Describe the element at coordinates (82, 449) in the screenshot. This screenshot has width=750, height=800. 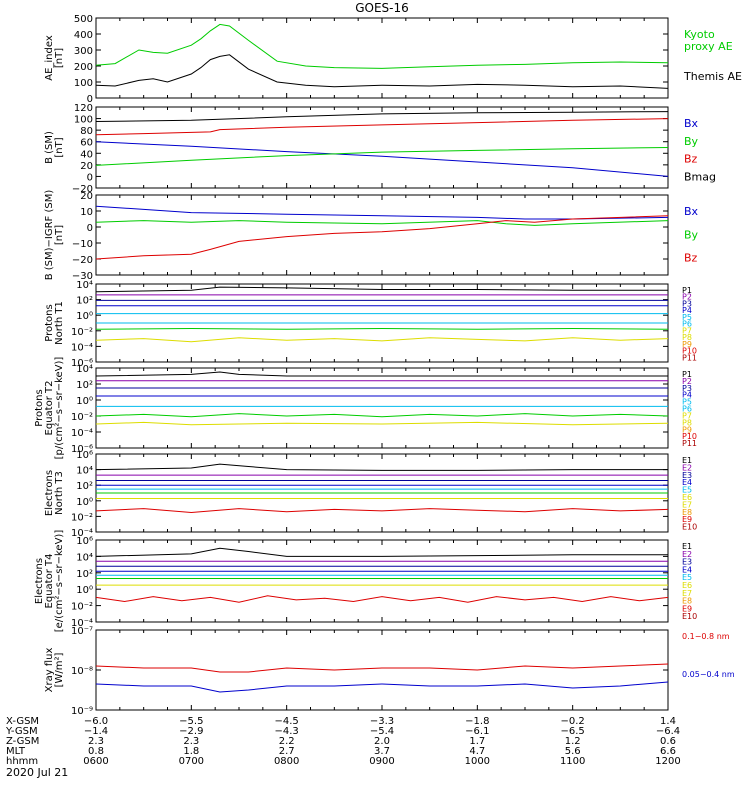
I see `y-tick-label: 10⁻⁶` at that location.